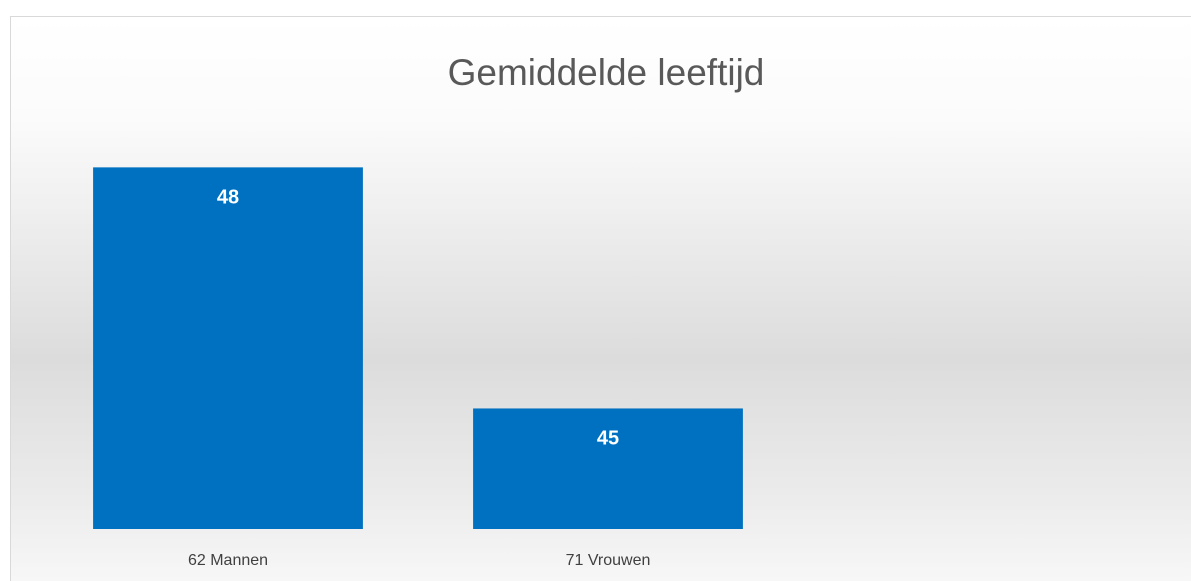 This screenshot has width=1191, height=581. I want to click on x-tick-label: 62 Mannen, so click(228, 560).